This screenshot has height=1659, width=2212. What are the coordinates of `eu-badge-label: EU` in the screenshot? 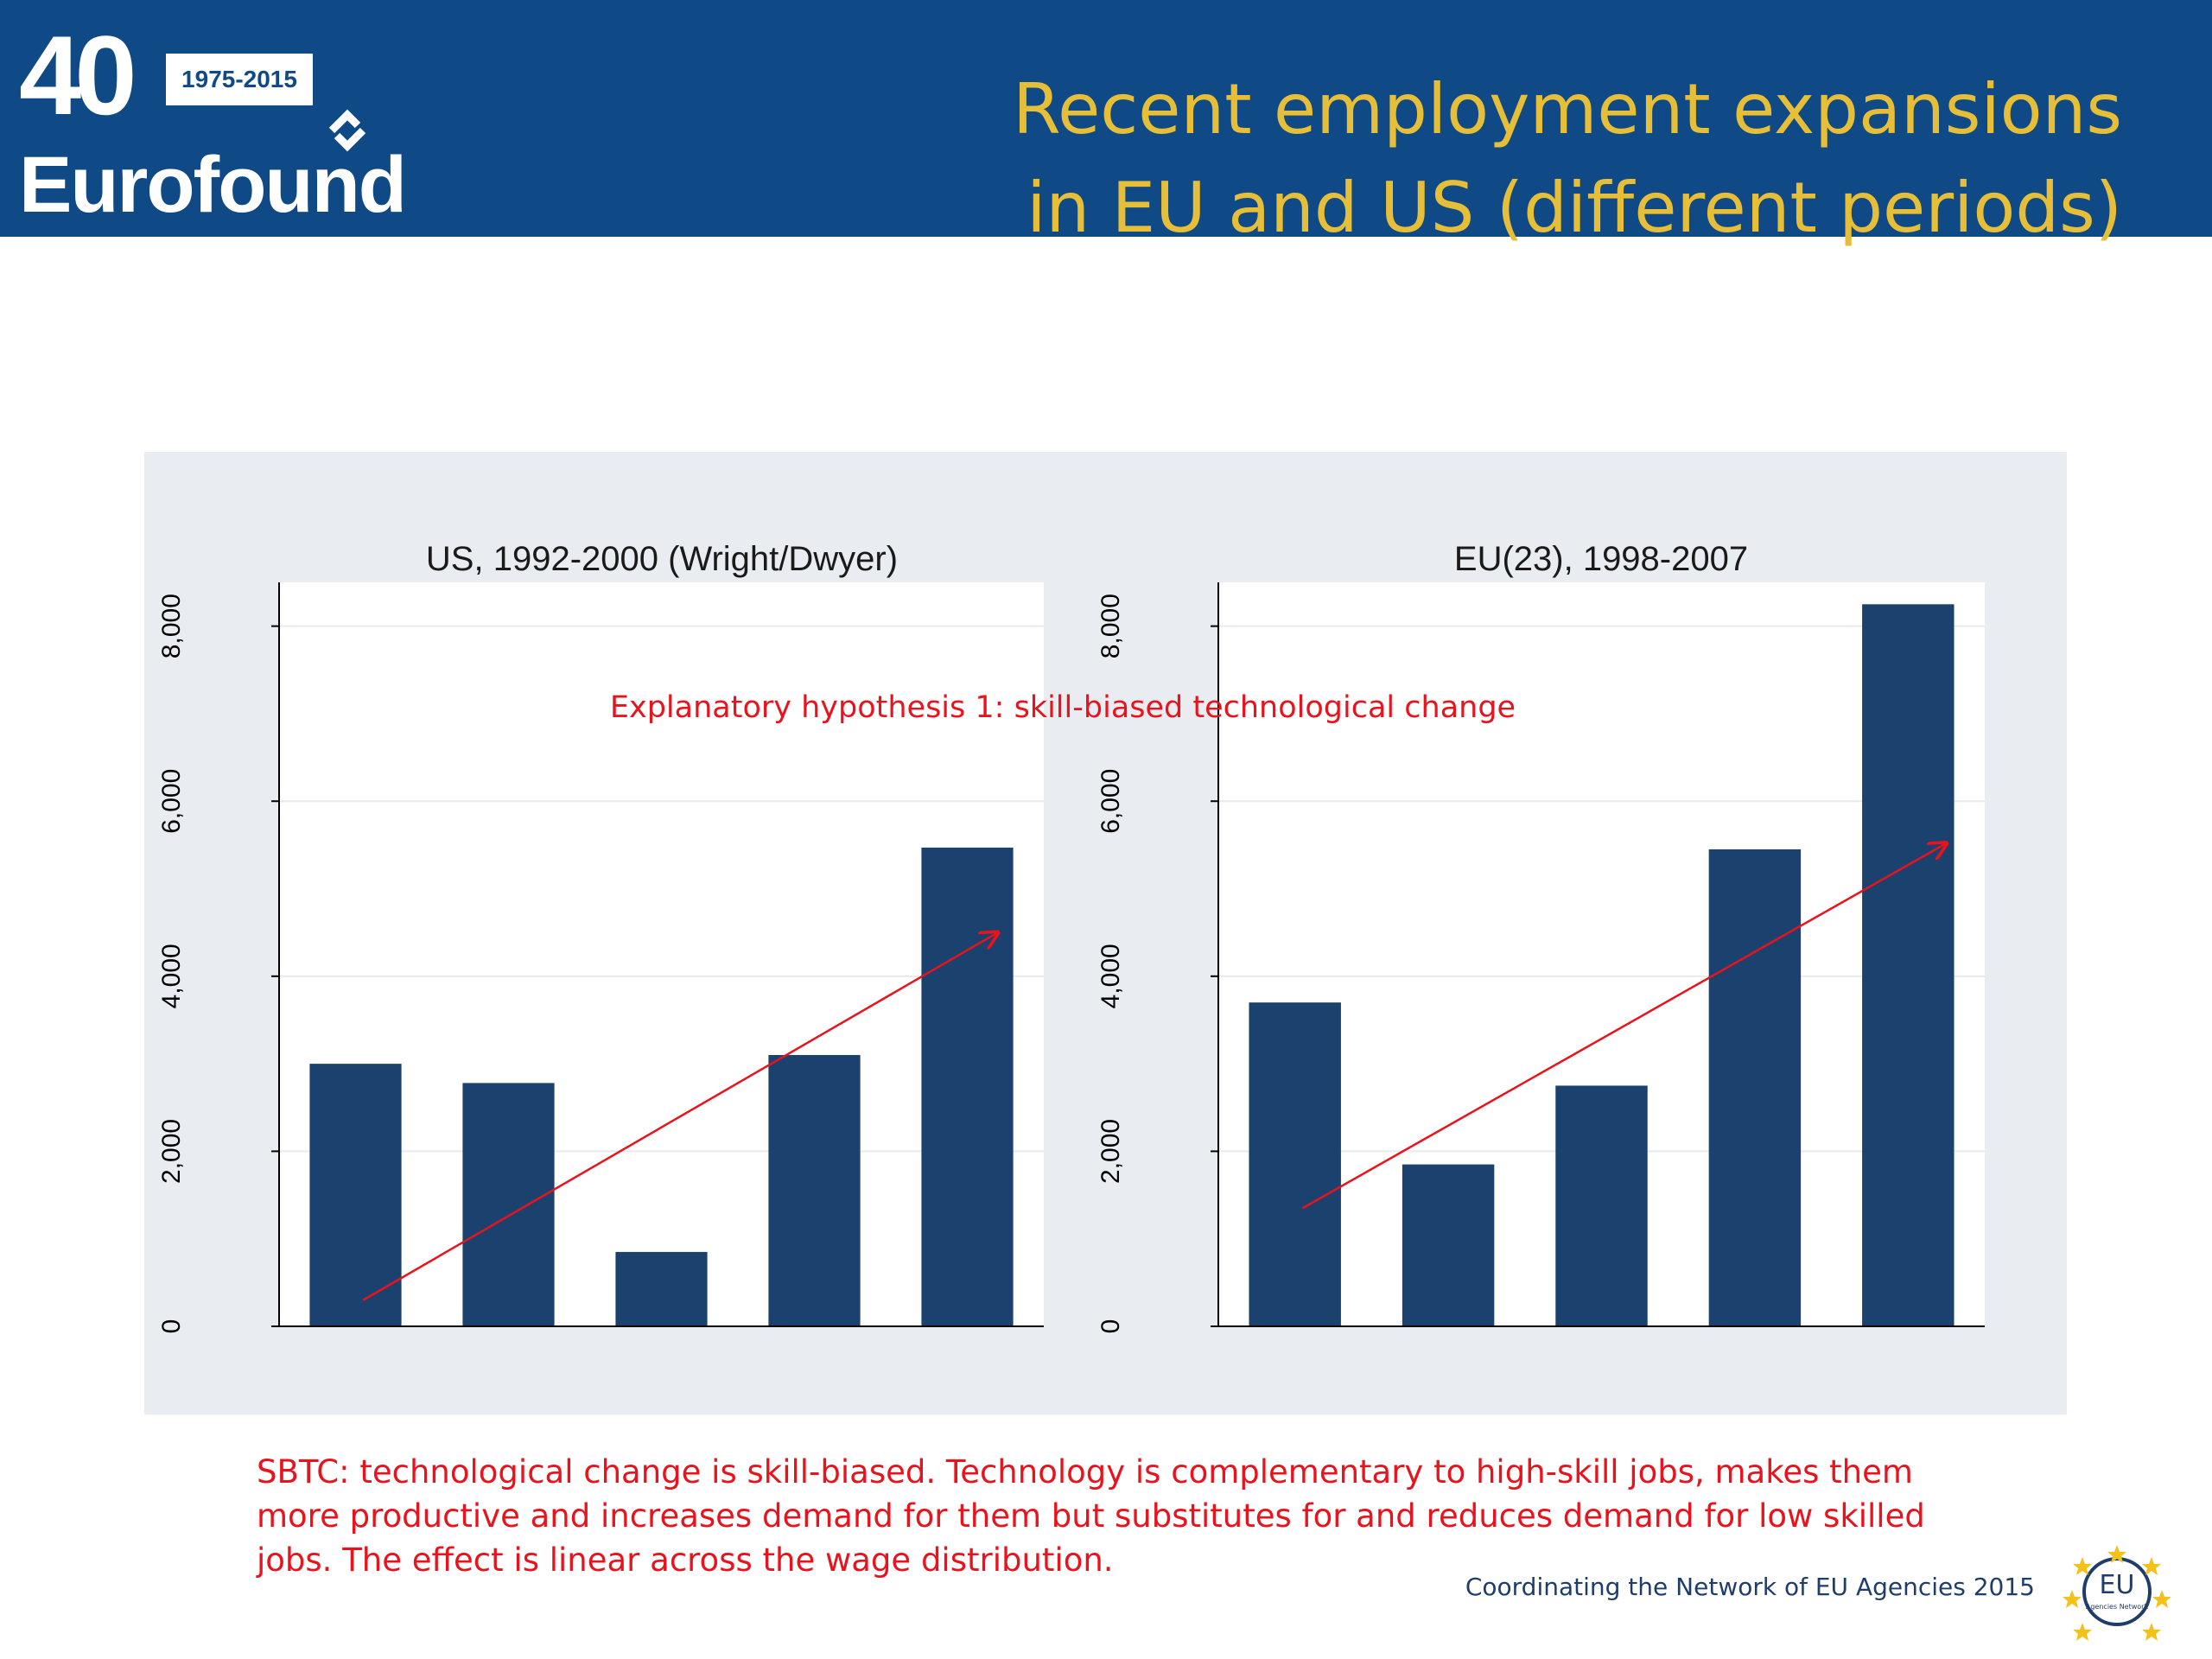 It's located at (2117, 1585).